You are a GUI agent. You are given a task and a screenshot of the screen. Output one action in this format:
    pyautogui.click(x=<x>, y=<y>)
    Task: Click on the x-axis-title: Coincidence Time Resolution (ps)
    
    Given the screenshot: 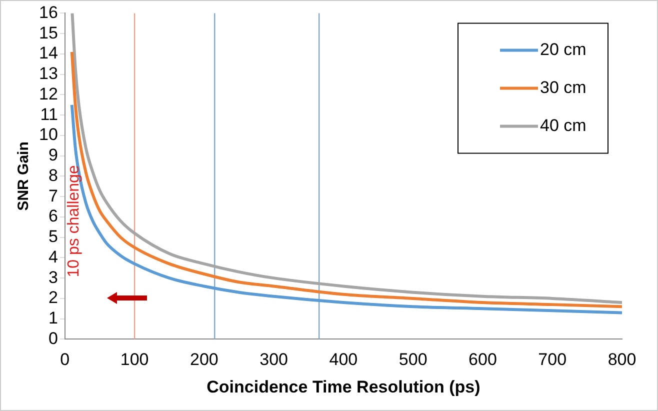 What is the action you would take?
    pyautogui.click(x=343, y=386)
    